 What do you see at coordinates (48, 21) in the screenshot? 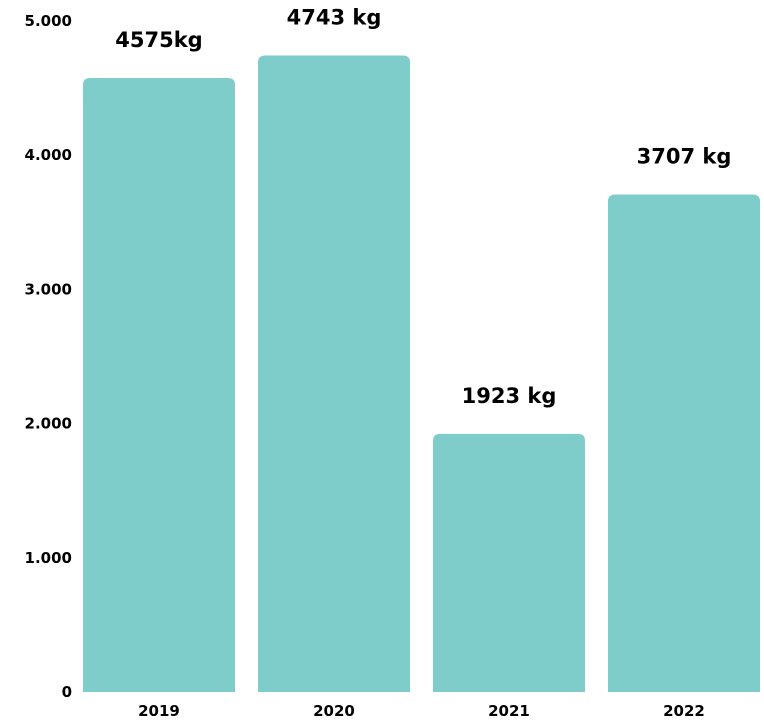
I see `y-tick-label: 5.000` at bounding box center [48, 21].